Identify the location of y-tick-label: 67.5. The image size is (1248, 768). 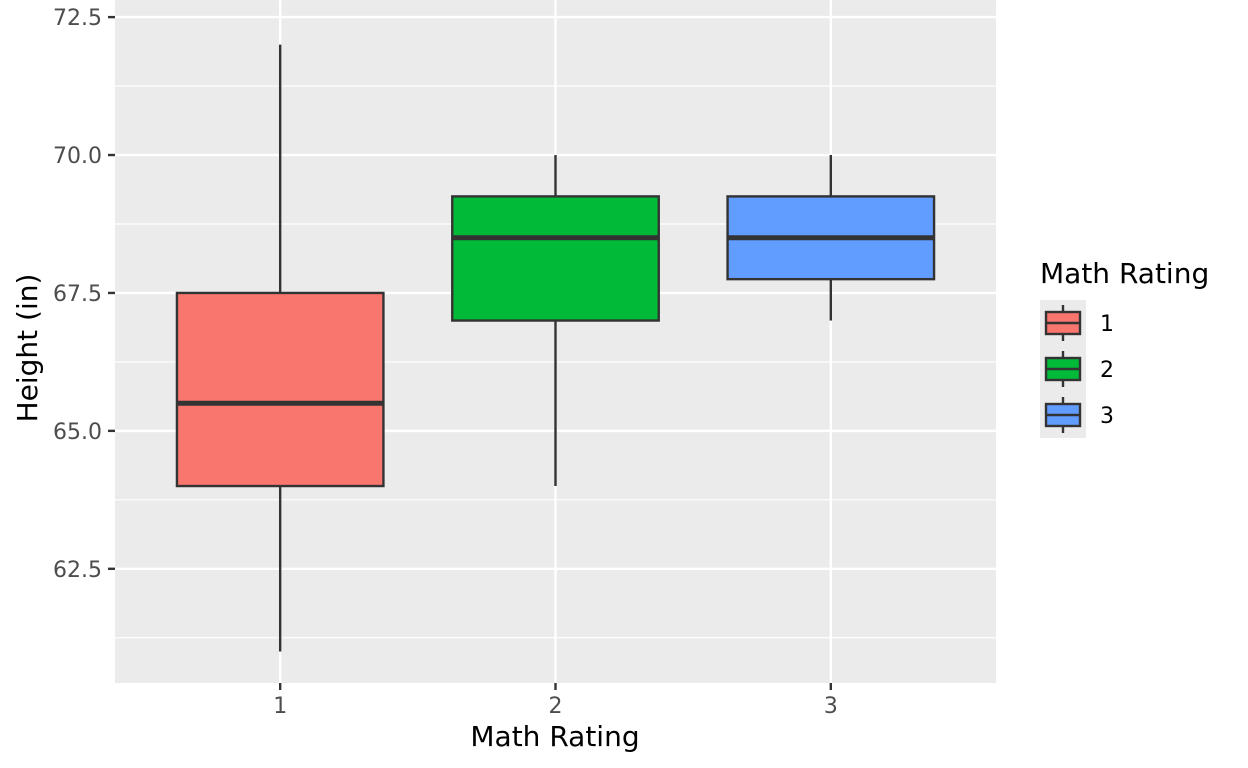
(77, 294).